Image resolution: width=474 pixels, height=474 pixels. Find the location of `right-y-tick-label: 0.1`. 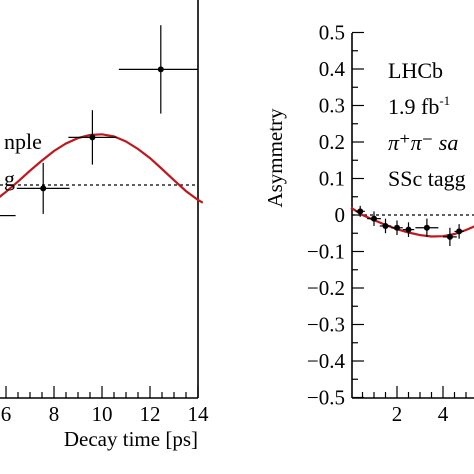

right-y-tick-label: 0.1 is located at coordinates (332, 179).